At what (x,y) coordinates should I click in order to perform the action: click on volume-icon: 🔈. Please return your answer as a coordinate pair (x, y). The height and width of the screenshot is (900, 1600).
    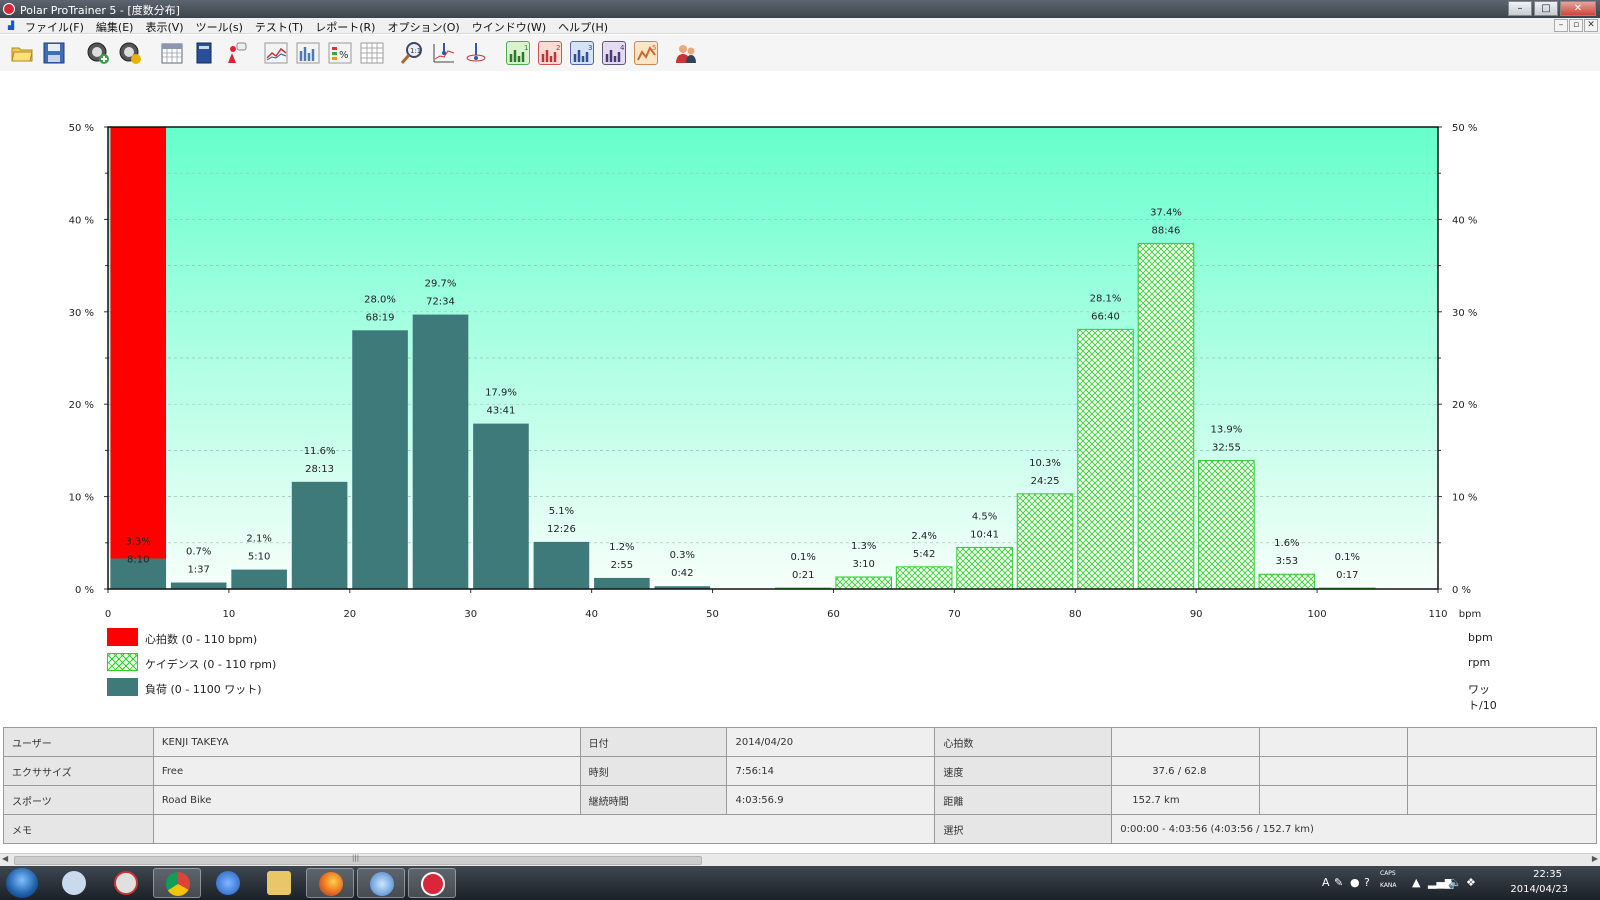
    Looking at the image, I should click on (1455, 882).